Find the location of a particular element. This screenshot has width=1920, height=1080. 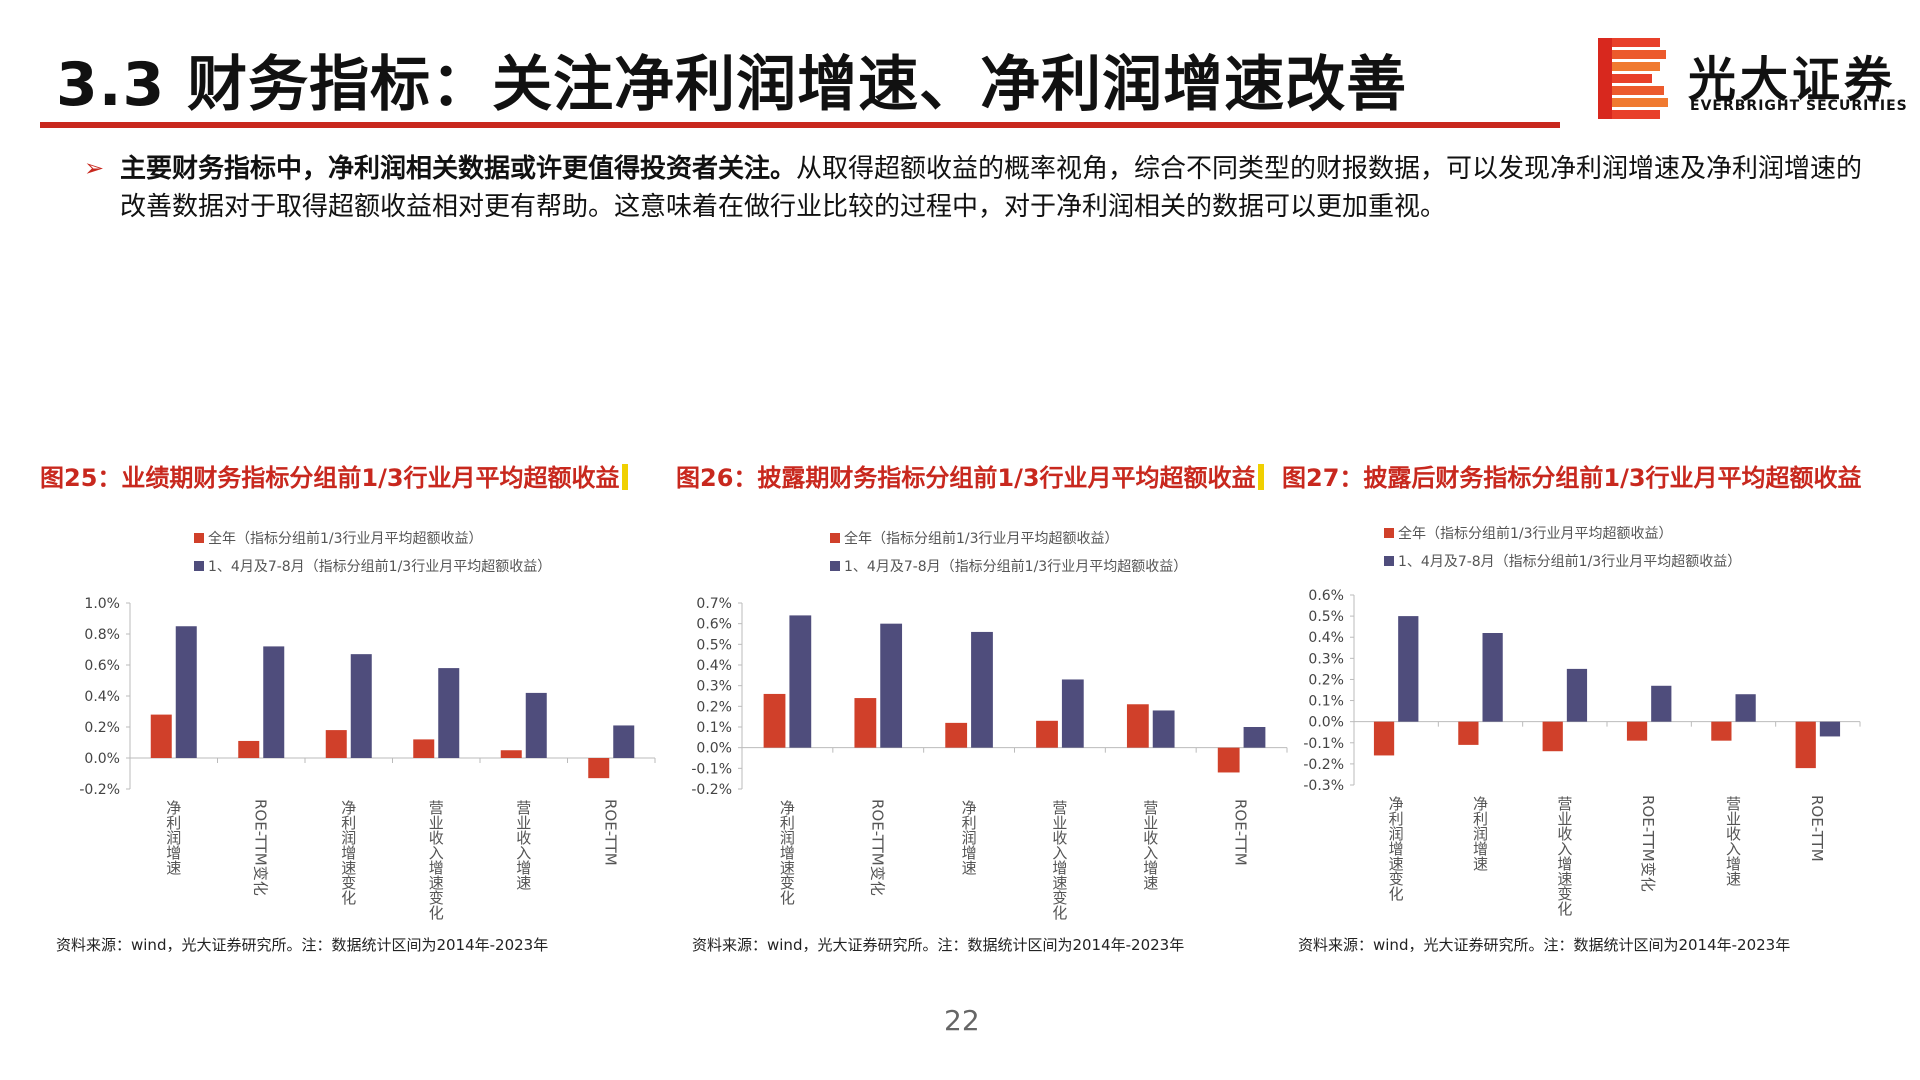

logo-english-name: EVERBRIGHT SECURITIES is located at coordinates (1799, 106).